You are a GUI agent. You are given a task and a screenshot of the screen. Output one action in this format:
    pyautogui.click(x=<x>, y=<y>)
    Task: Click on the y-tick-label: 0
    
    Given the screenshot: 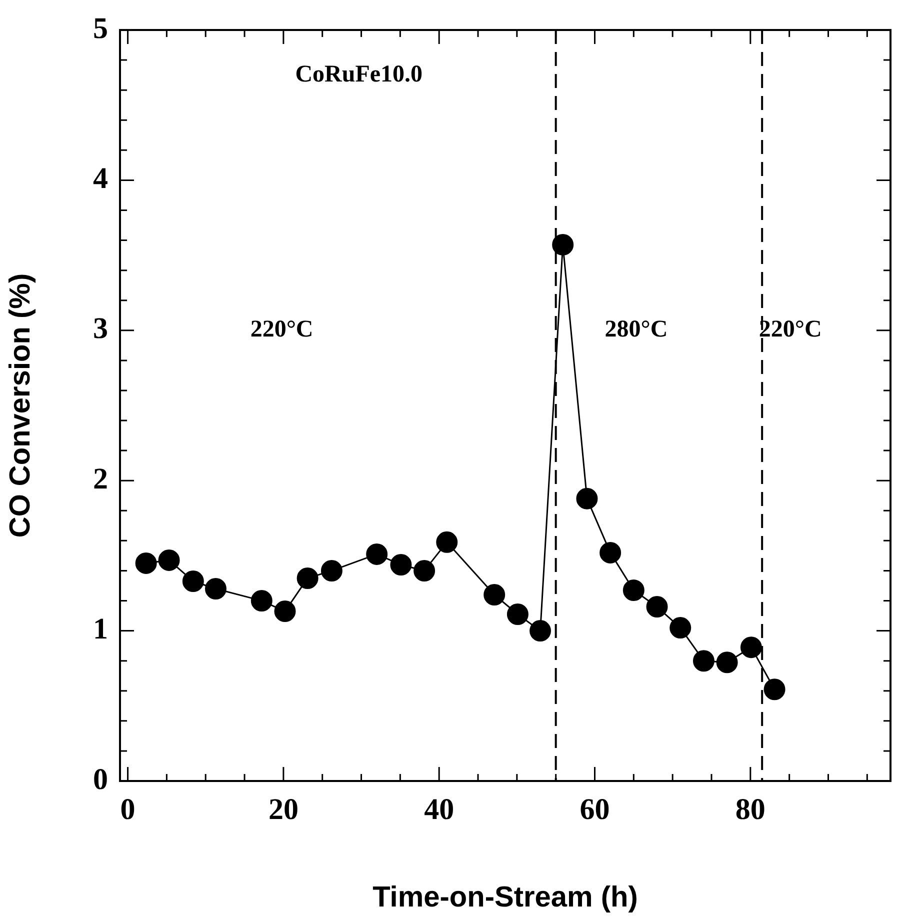 What is the action you would take?
    pyautogui.click(x=100, y=779)
    